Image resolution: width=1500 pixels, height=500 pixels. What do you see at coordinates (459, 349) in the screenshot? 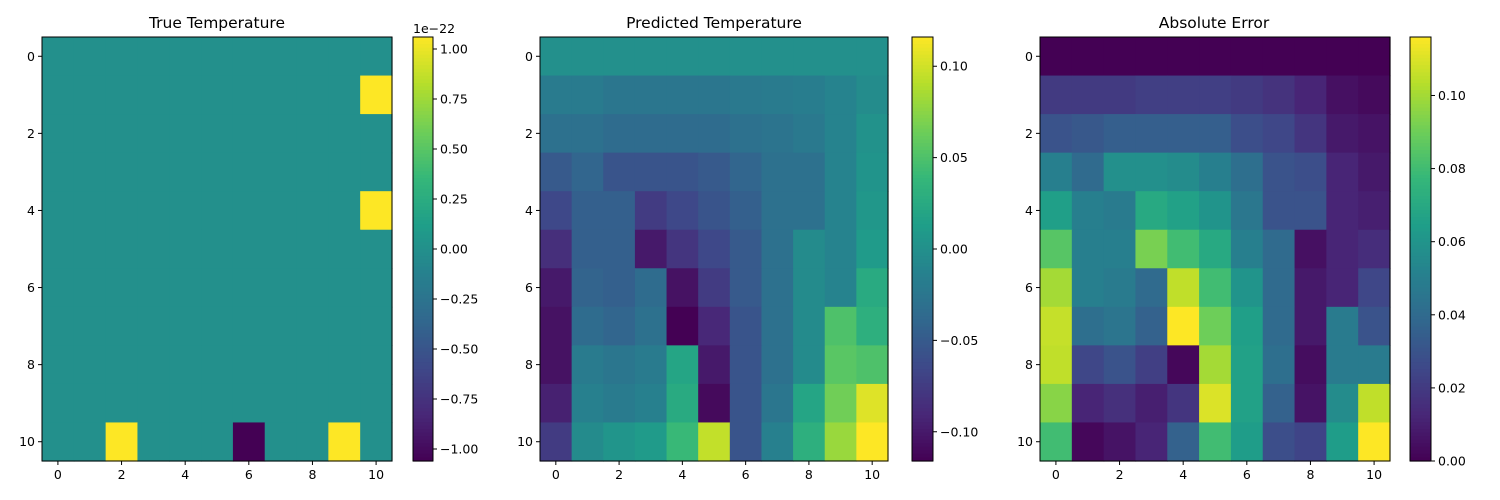
I see `colorbar-tick-label: −0.50` at bounding box center [459, 349].